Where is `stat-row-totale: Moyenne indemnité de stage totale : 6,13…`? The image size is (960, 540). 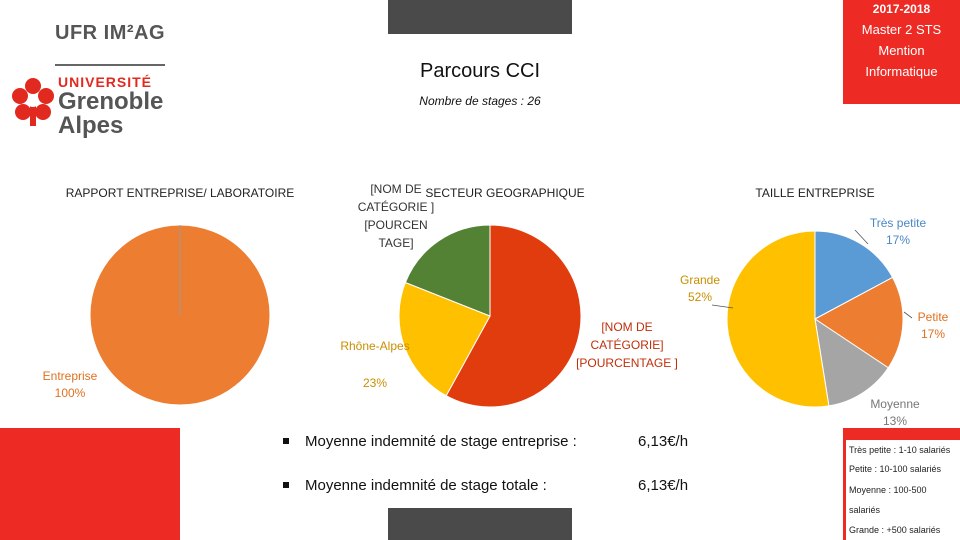 stat-row-totale: Moyenne indemnité de stage totale : 6,13… is located at coordinates (503, 487).